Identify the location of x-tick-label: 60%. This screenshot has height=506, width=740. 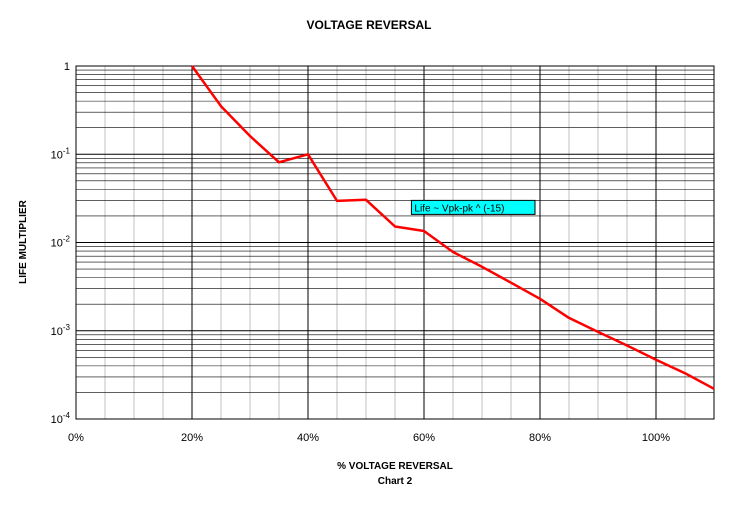
(424, 438).